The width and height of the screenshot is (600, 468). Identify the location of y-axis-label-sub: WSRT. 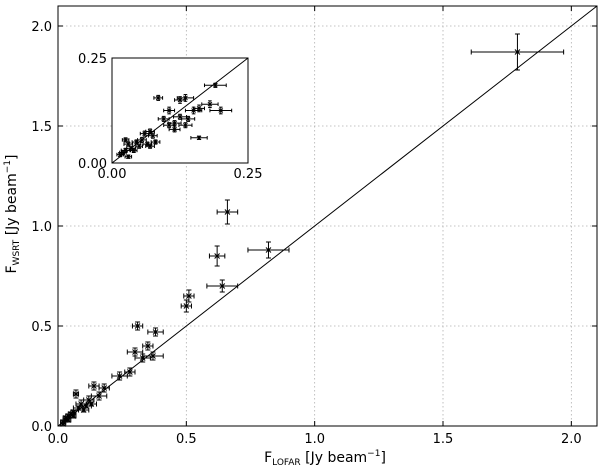
(17, 252).